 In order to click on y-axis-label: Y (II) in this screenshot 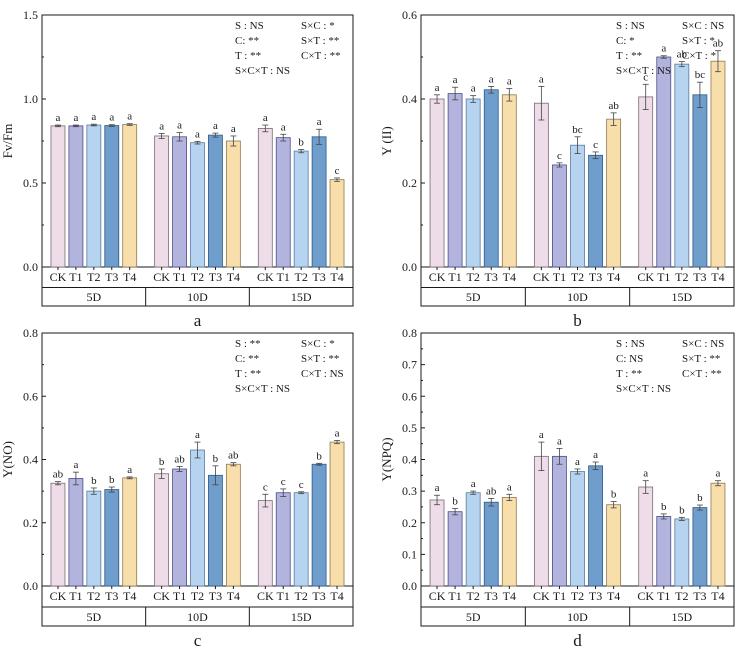, I will do `click(386, 140)`.